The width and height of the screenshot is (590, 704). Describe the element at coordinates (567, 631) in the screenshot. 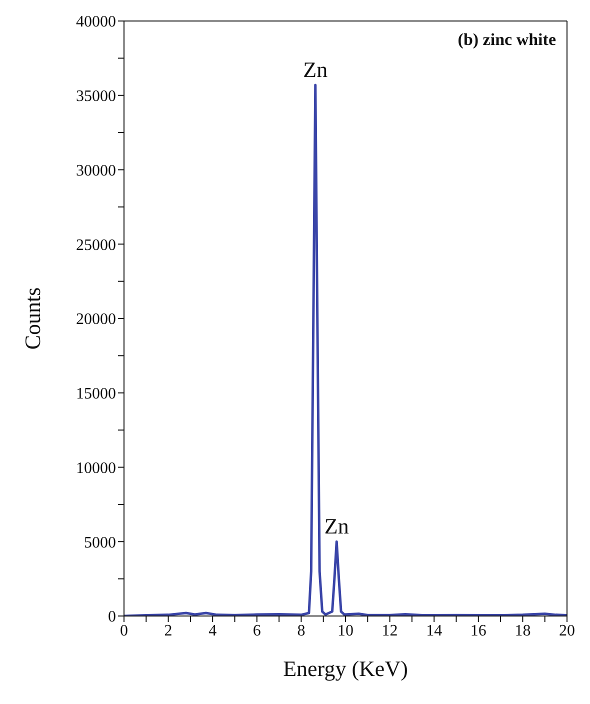

I see `x-tick-label: 20` at that location.